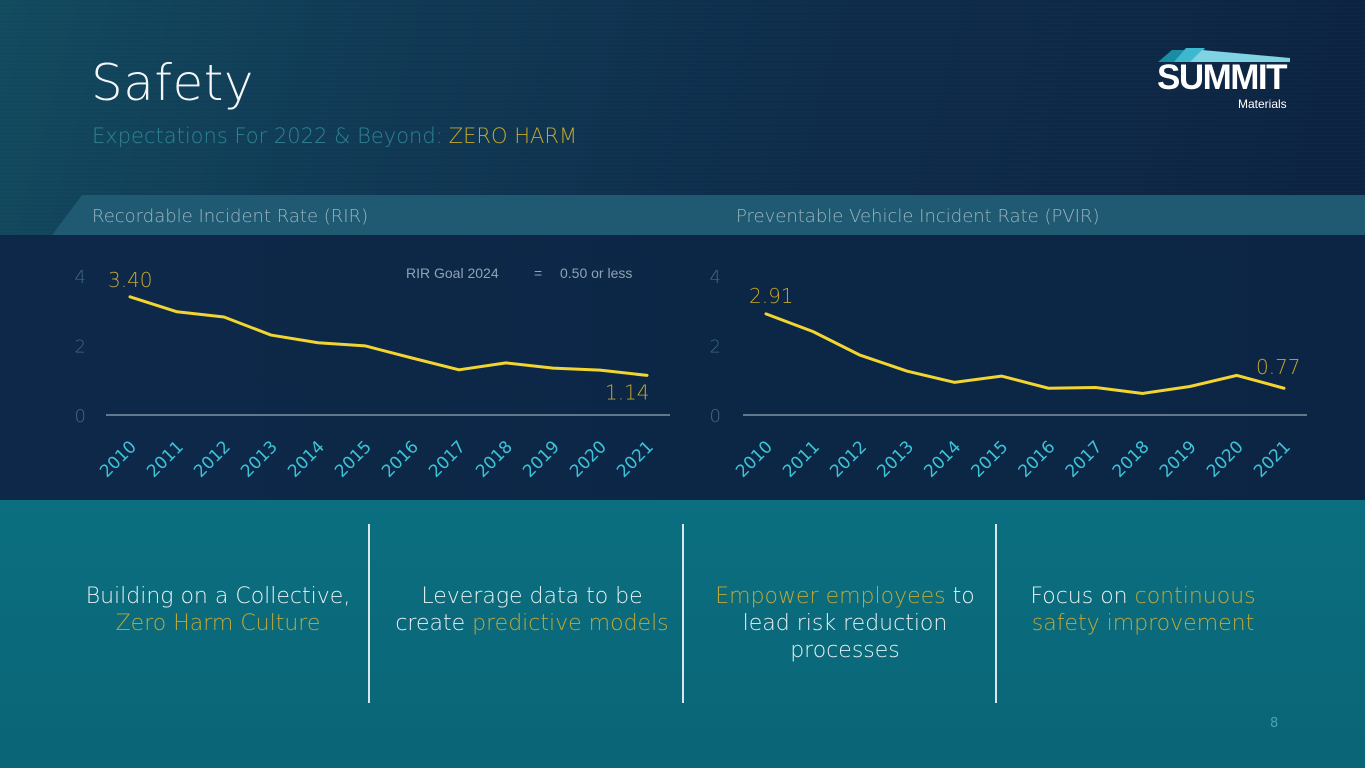 The height and width of the screenshot is (768, 1365). I want to click on pillar-highlight: predictive models, so click(570, 623).